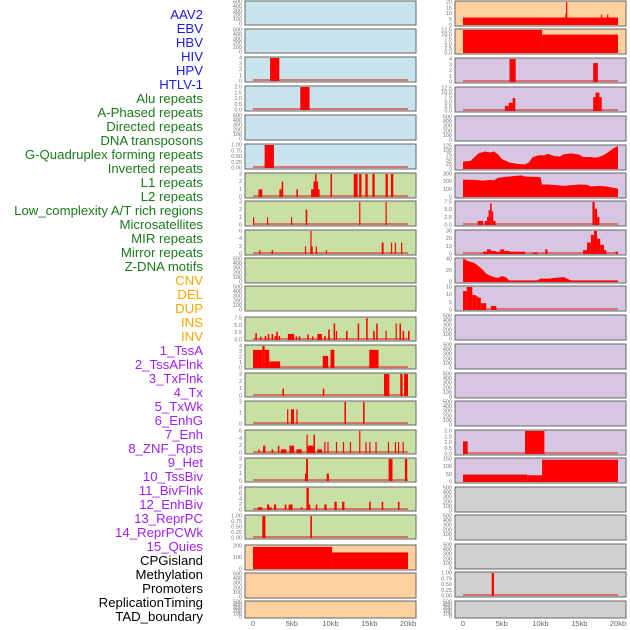 The height and width of the screenshot is (630, 630). I want to click on y-tick-label: 2.0, so click(238, 88).